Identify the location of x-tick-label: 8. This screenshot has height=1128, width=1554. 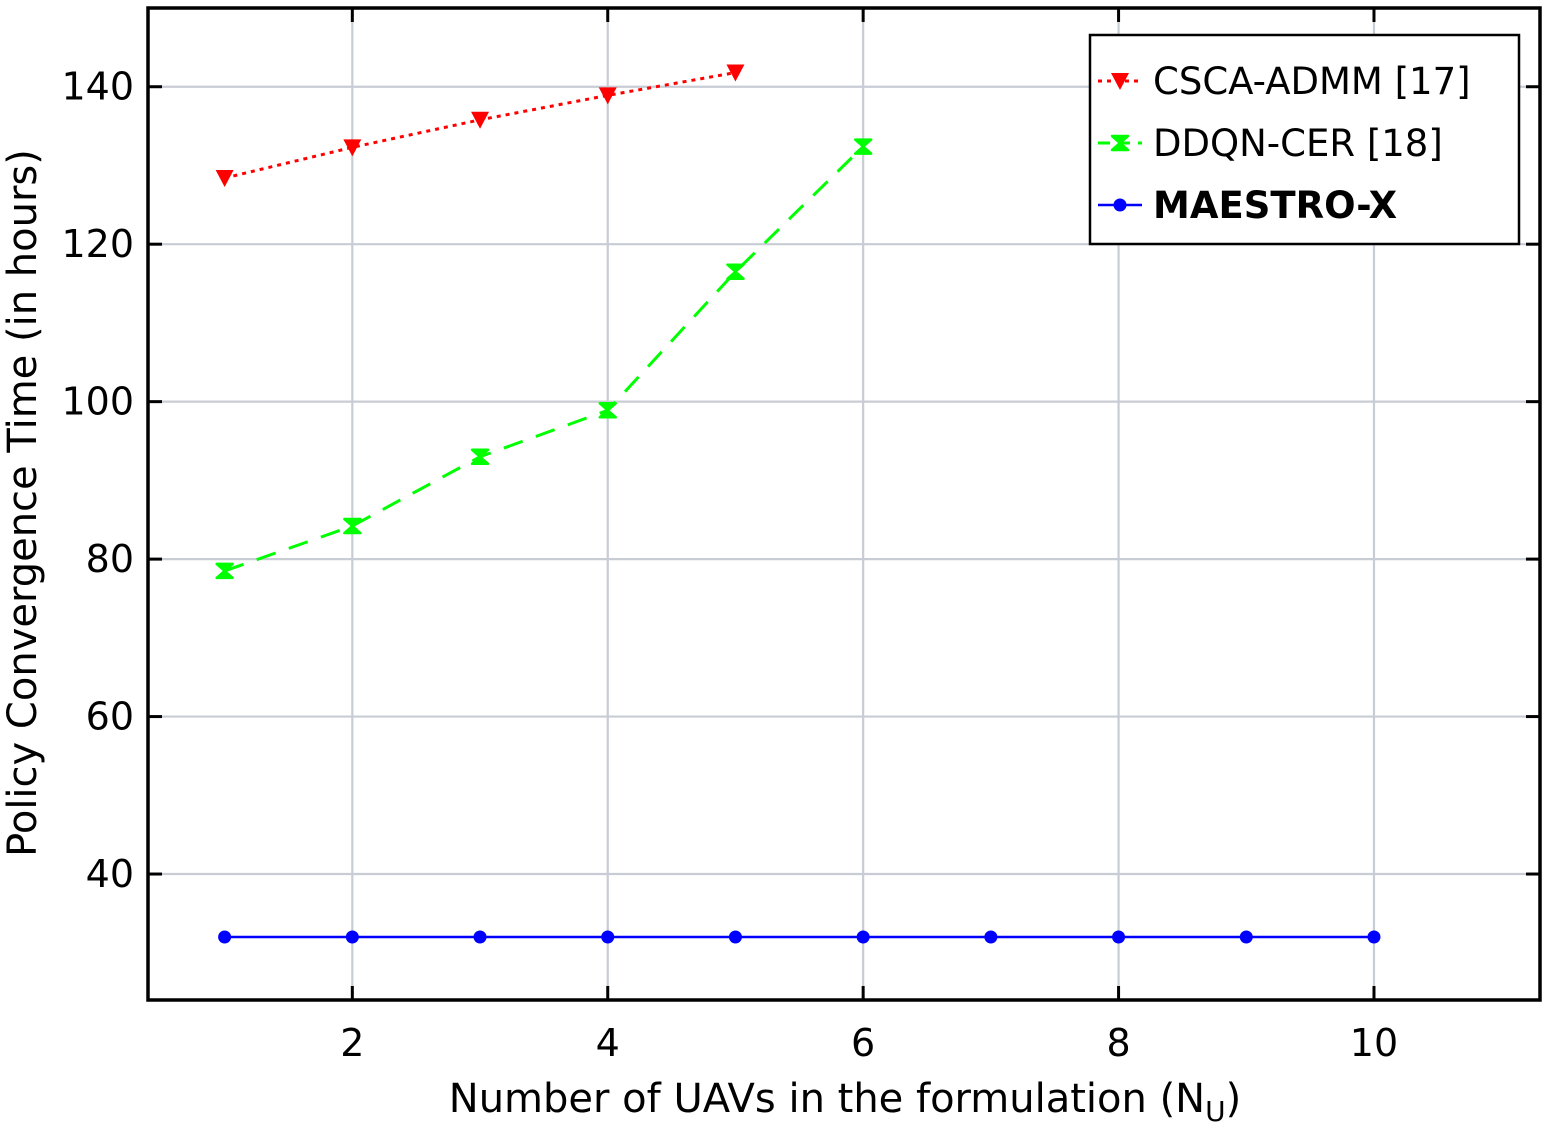
(1118, 1043).